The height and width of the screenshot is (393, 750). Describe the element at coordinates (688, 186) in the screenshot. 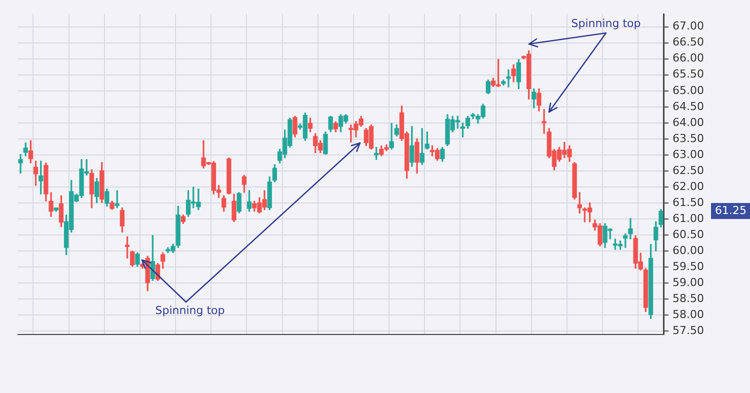

I see `y-tick-label: 62.00` at that location.